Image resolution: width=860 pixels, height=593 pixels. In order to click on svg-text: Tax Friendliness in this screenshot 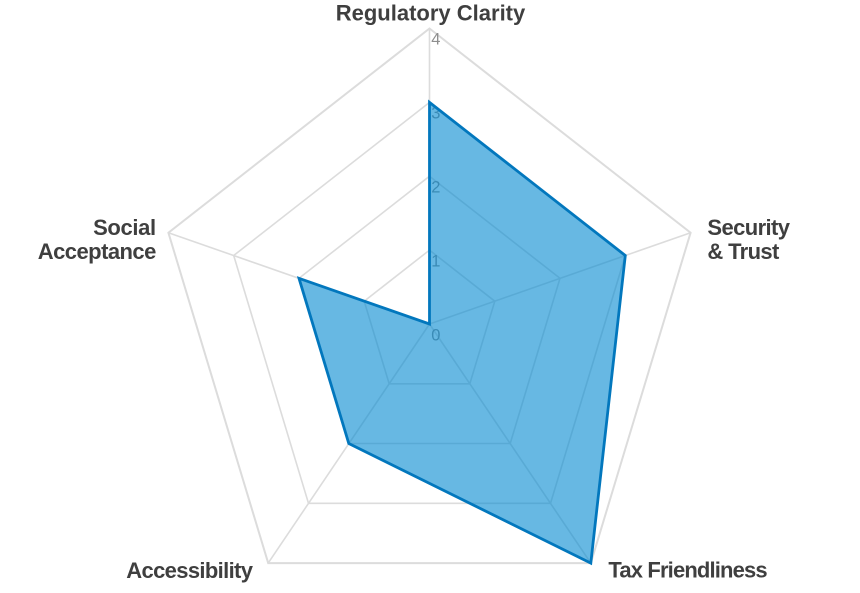, I will do `click(687, 570)`.